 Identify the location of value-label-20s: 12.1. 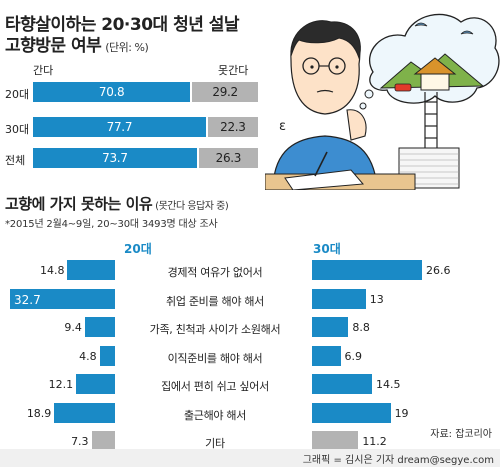
(61, 384).